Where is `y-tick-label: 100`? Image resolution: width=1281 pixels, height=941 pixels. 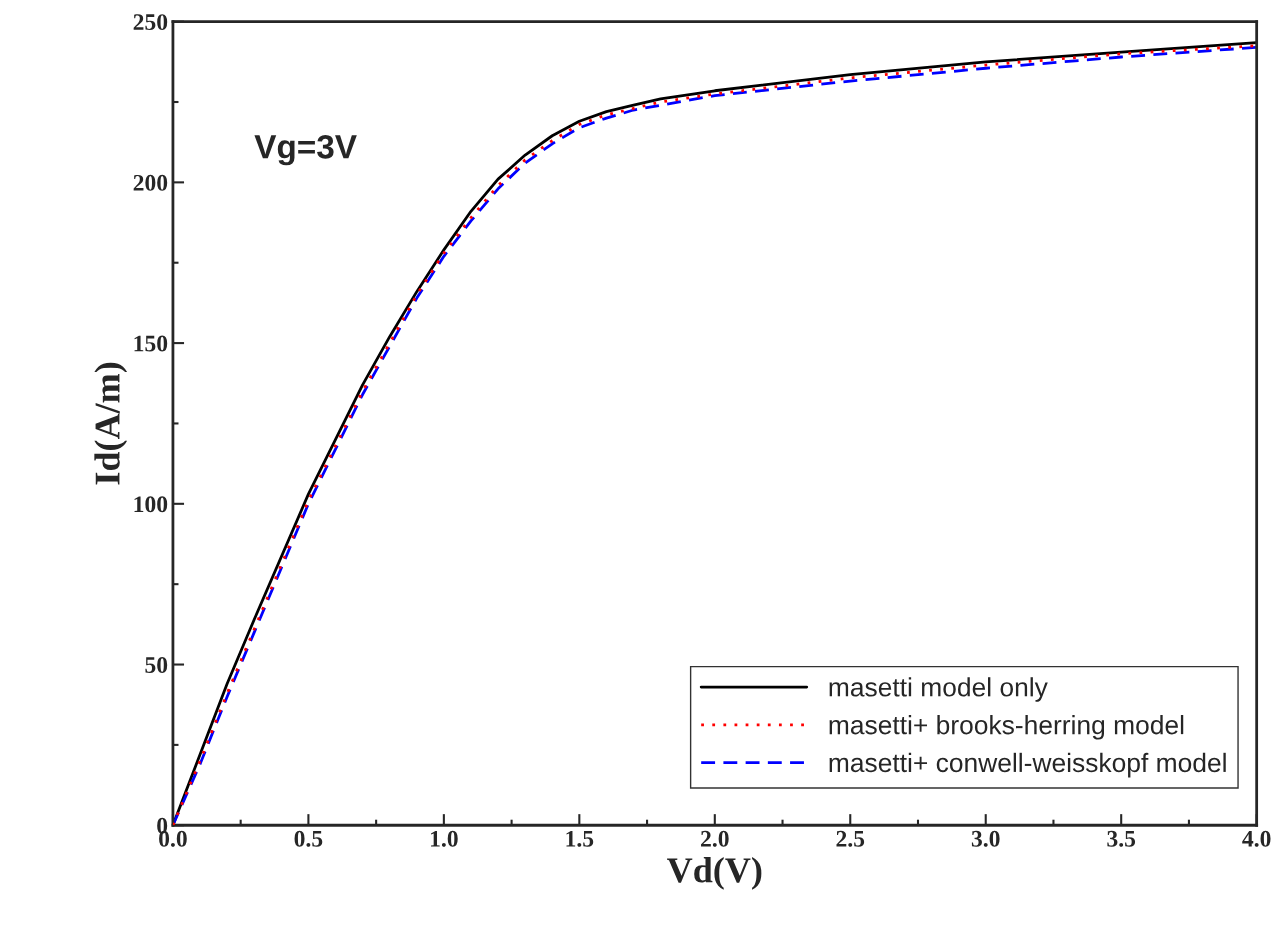
y-tick-label: 100 is located at coordinates (151, 504).